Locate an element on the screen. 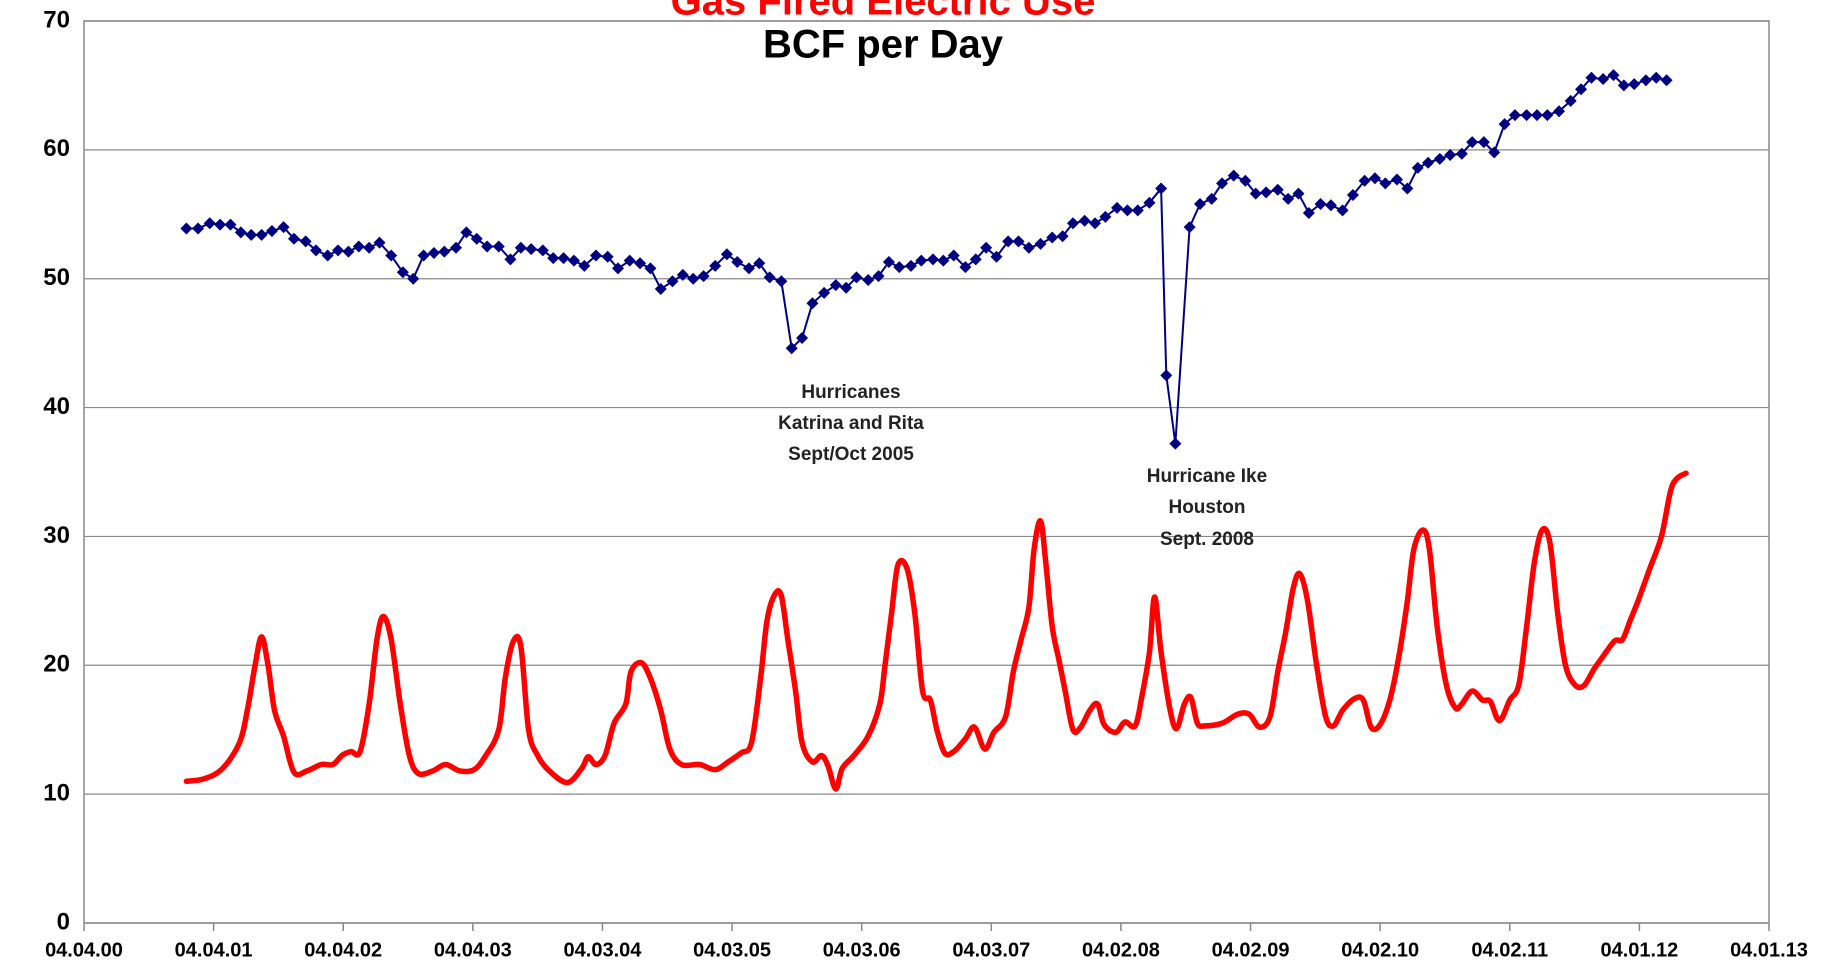 The image size is (1827, 970). y-tick-label: 10 is located at coordinates (56, 792).